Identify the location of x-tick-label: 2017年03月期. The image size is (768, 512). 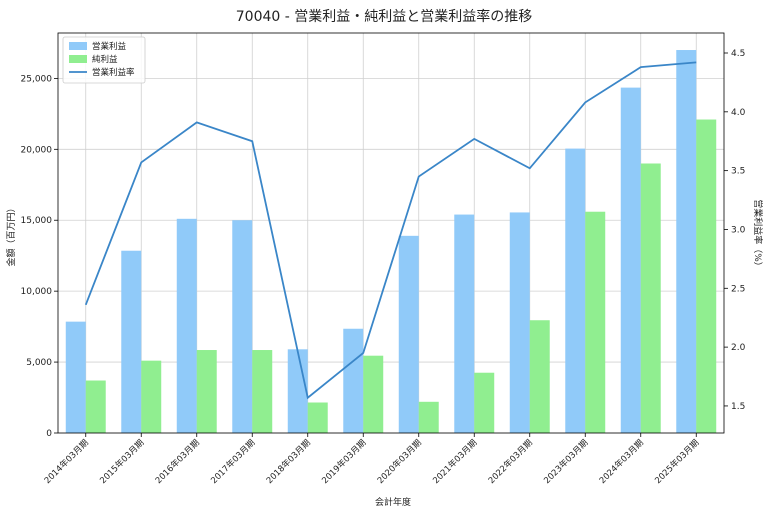
(233, 461).